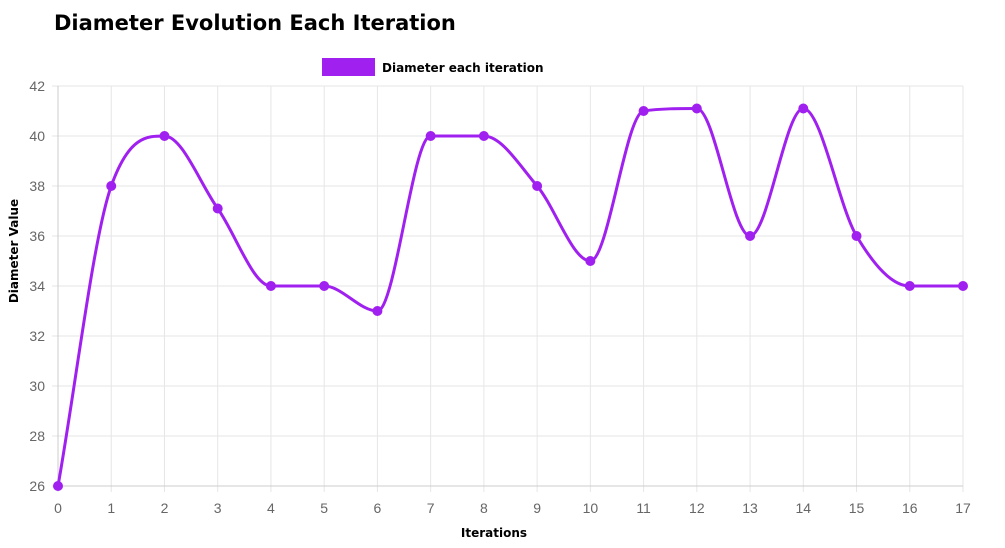  Describe the element at coordinates (37, 236) in the screenshot. I see `y-tick-label: 36` at that location.